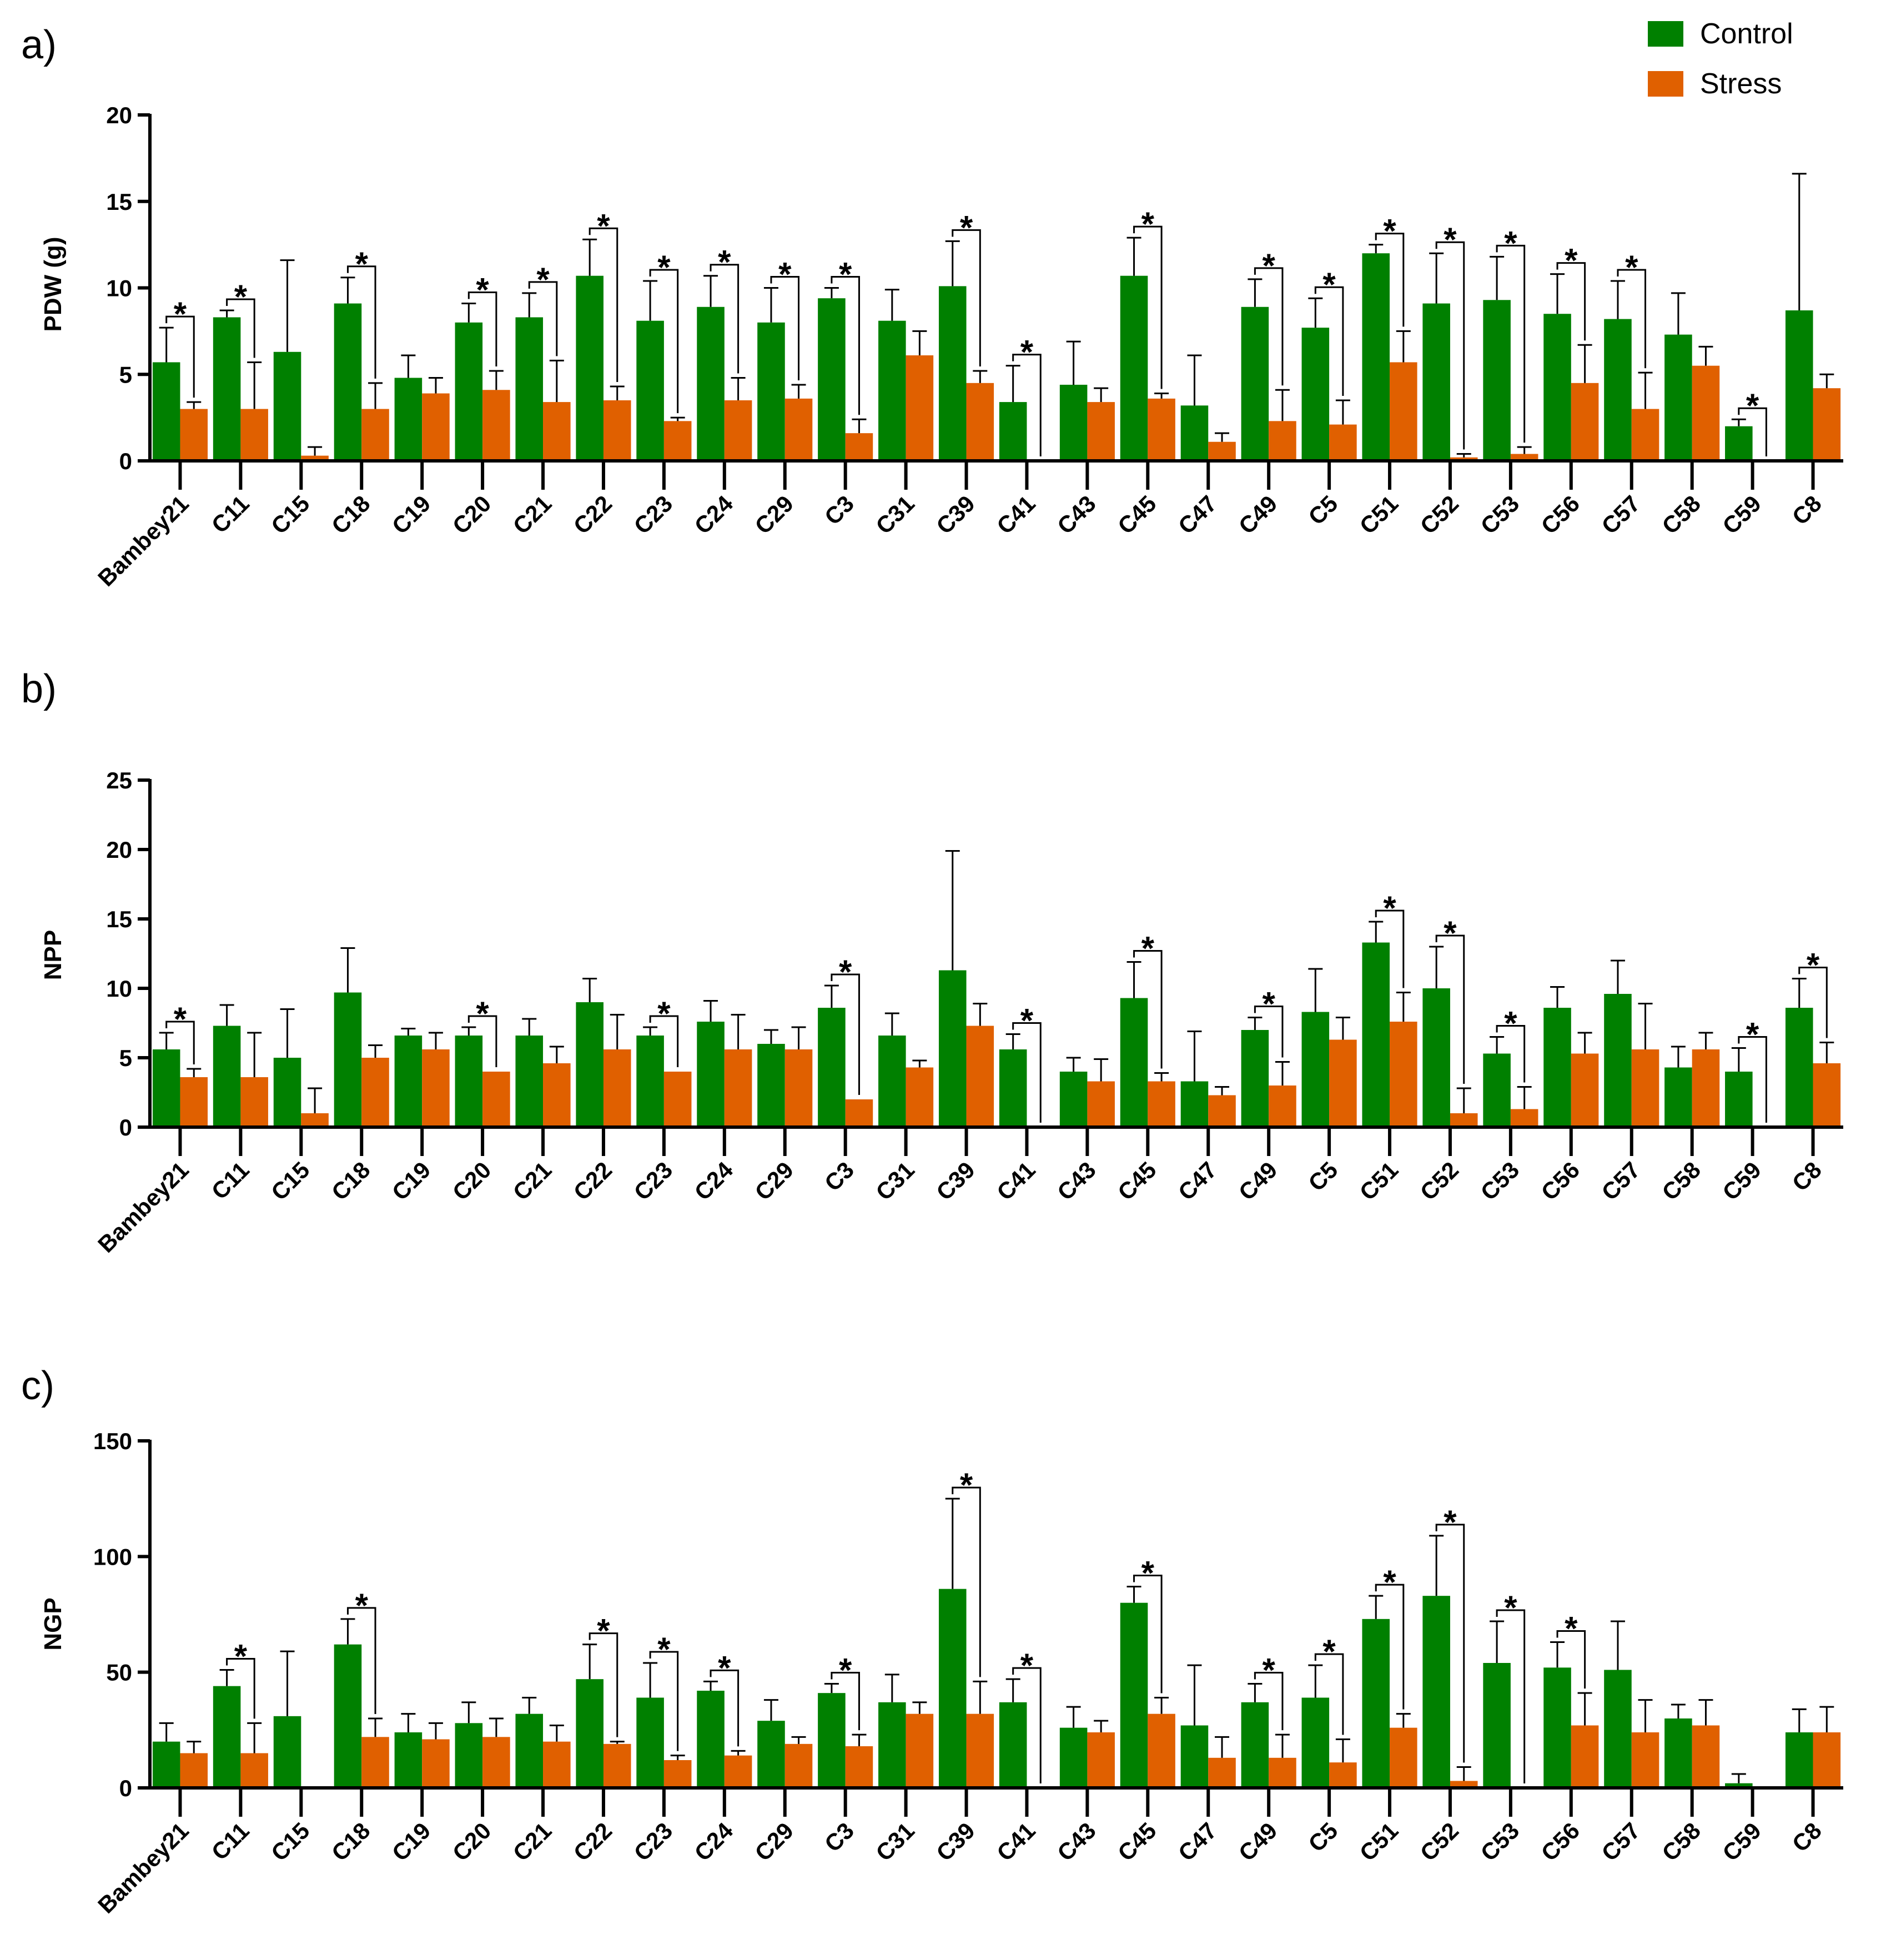 The height and width of the screenshot is (1960, 1881). I want to click on bar-stress-c-c43, so click(1101, 1760).